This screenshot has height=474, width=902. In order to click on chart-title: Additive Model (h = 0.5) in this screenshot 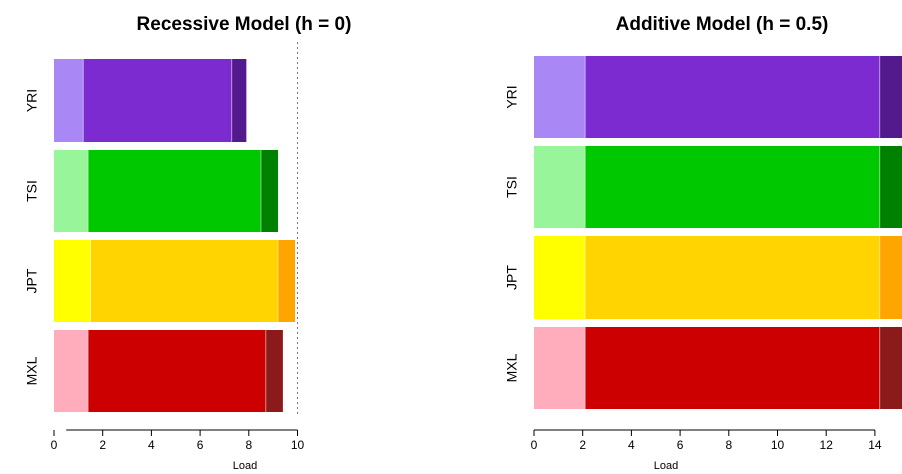, I will do `click(722, 24)`.